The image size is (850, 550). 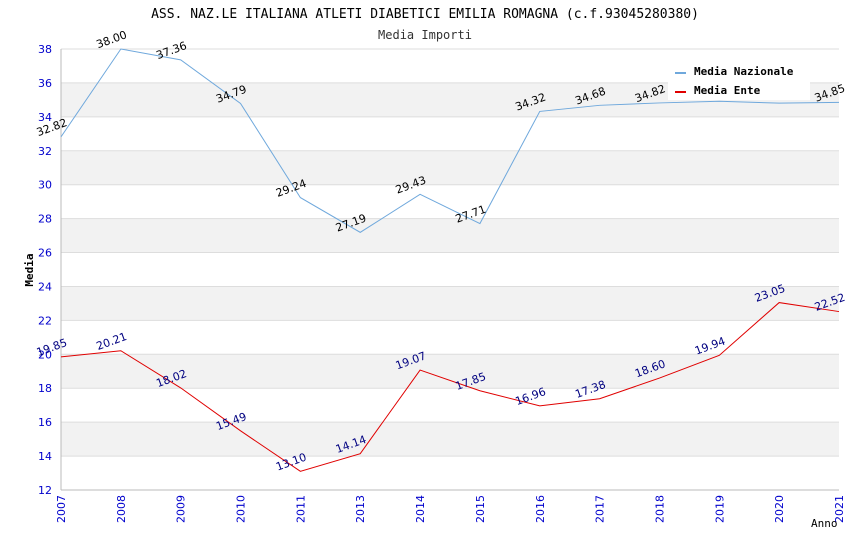 What do you see at coordinates (824, 523) in the screenshot?
I see `x-axis-title: Anno` at bounding box center [824, 523].